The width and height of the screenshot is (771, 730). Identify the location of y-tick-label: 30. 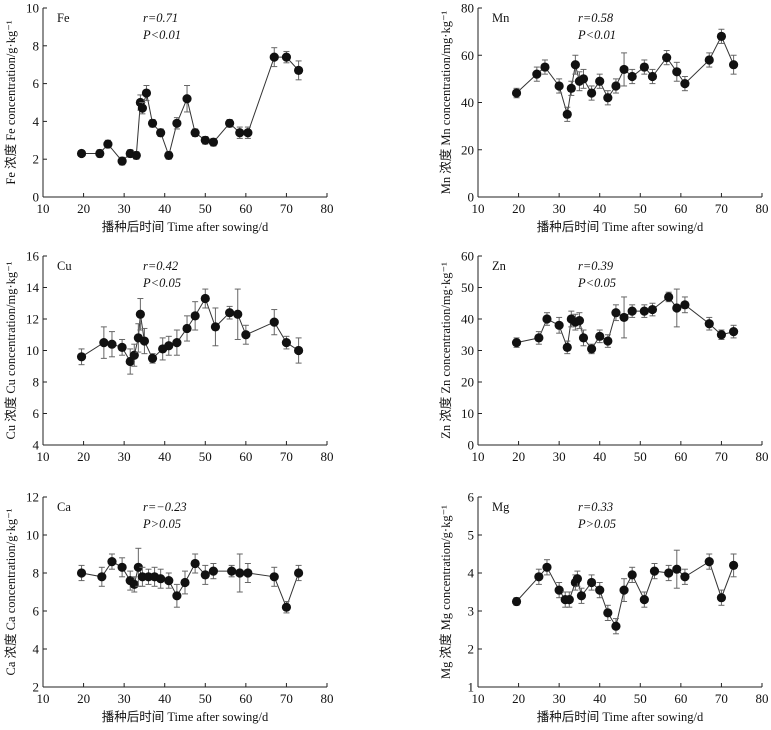
(467, 350).